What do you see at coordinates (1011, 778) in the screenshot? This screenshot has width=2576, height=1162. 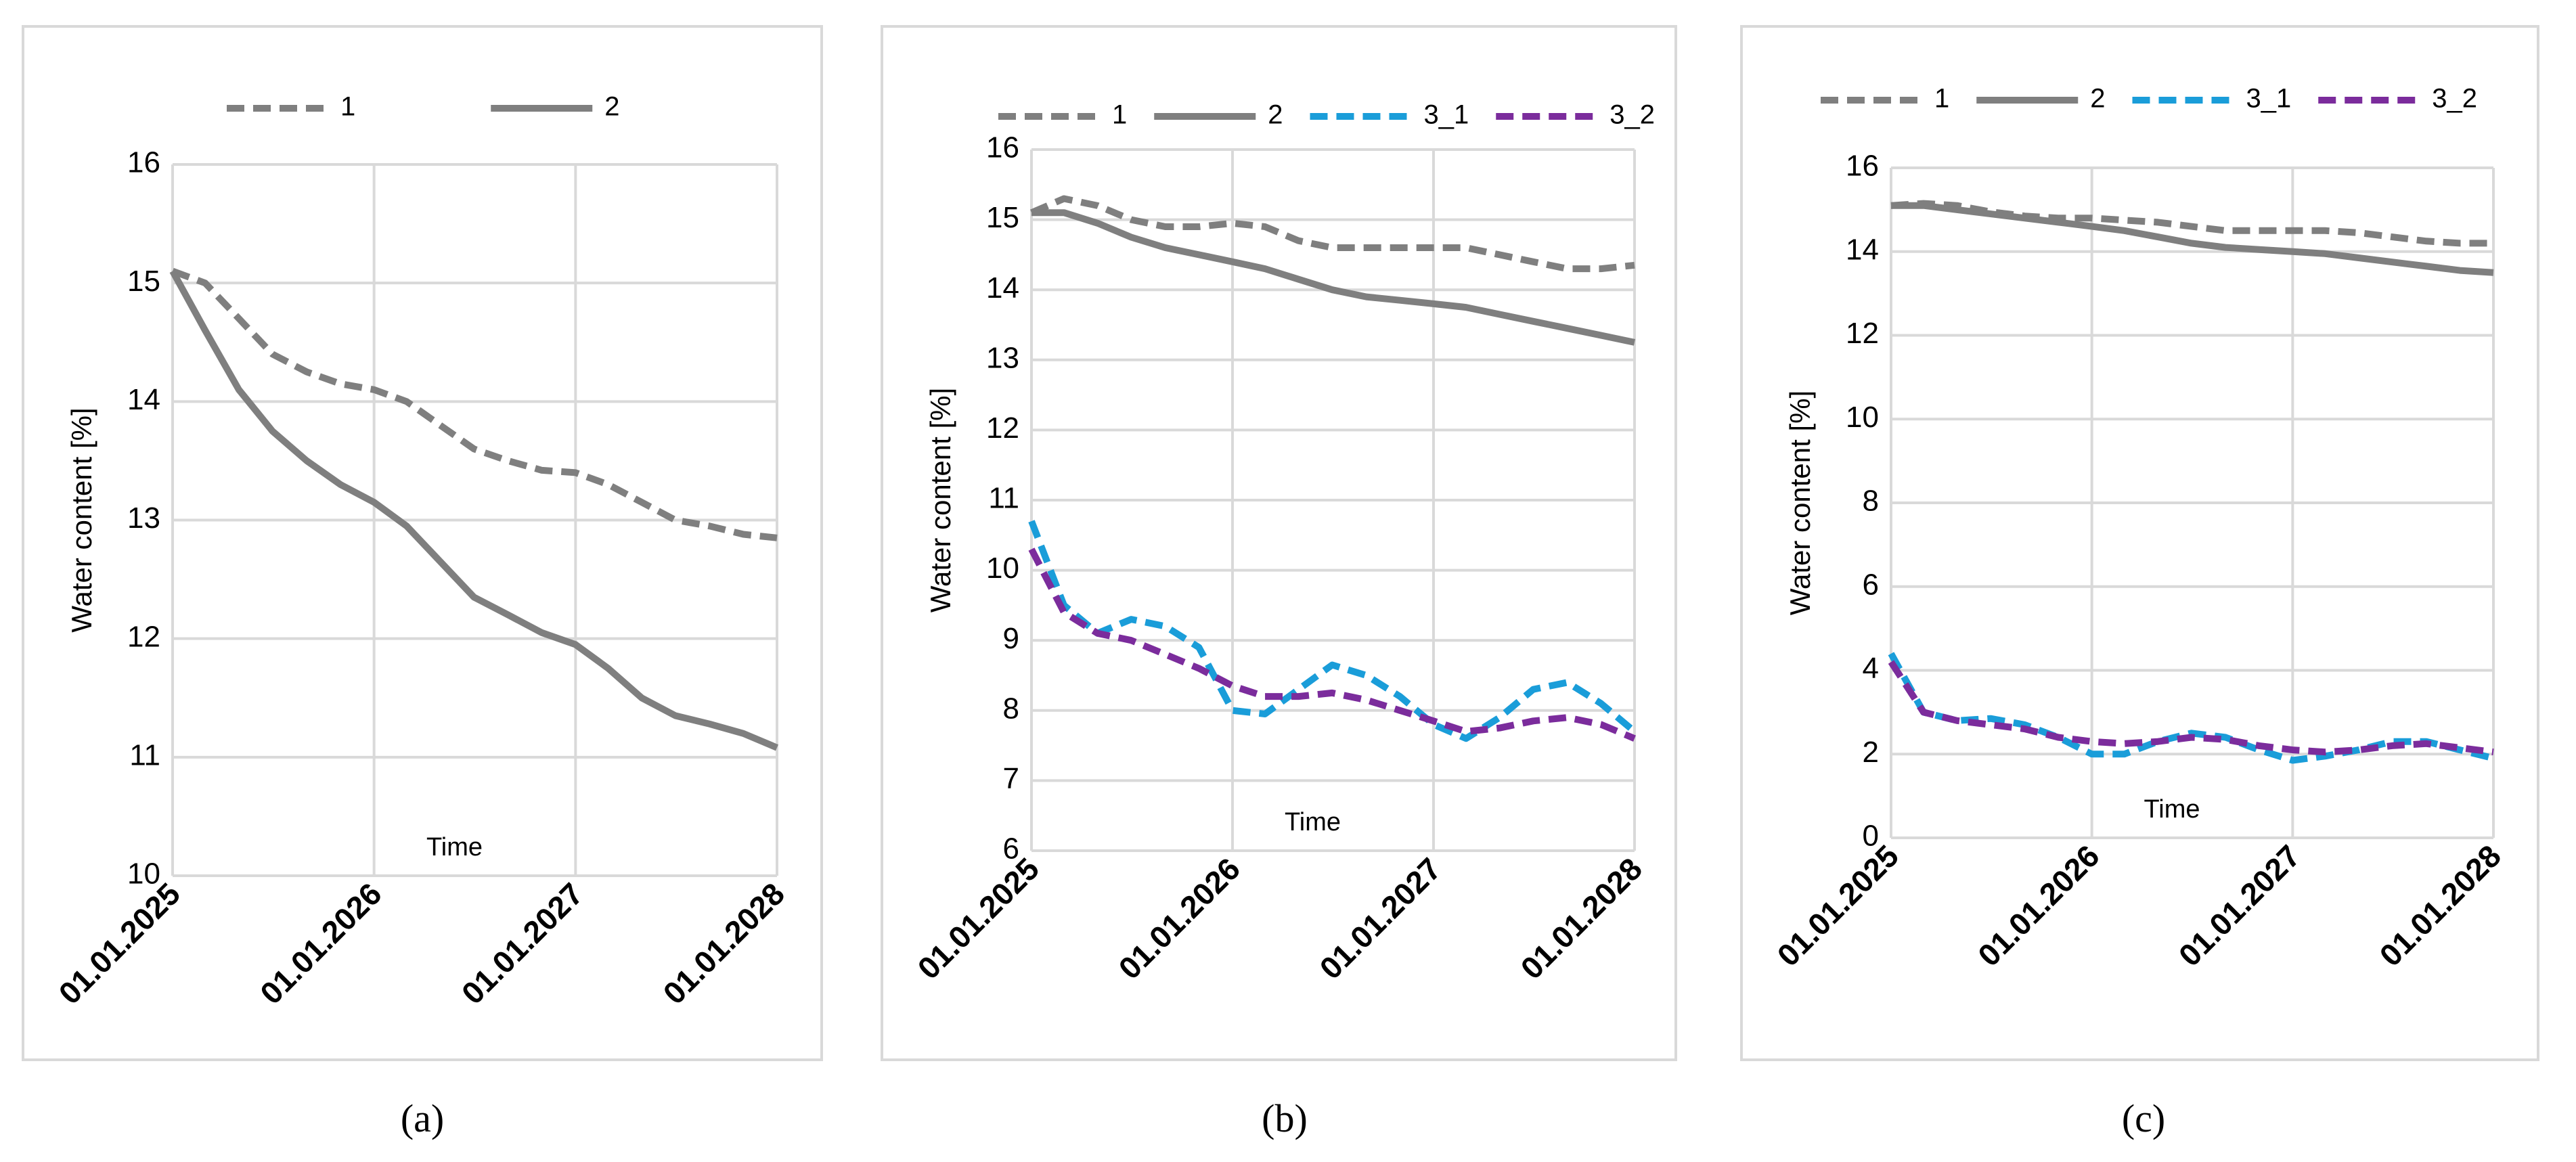 I see `y-tick-label: 7` at bounding box center [1011, 778].